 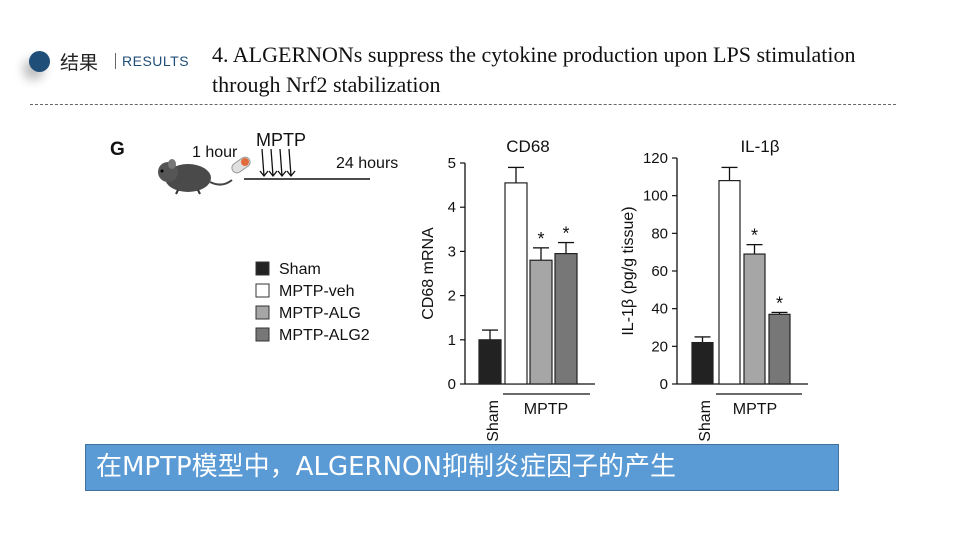 I want to click on y-axis-label: CD68 mRNA, so click(x=428, y=273).